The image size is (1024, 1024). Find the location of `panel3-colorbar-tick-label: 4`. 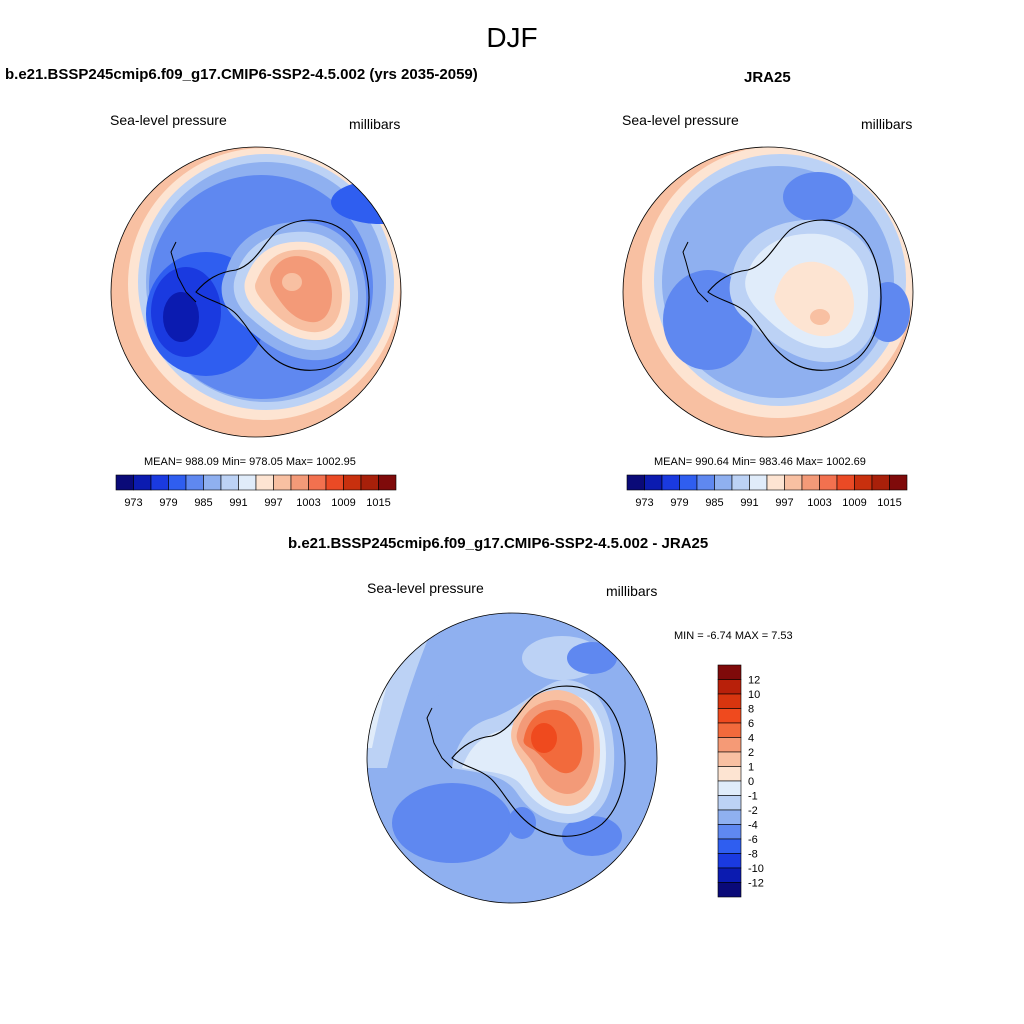

panel3-colorbar-tick-label: 4 is located at coordinates (751, 739).